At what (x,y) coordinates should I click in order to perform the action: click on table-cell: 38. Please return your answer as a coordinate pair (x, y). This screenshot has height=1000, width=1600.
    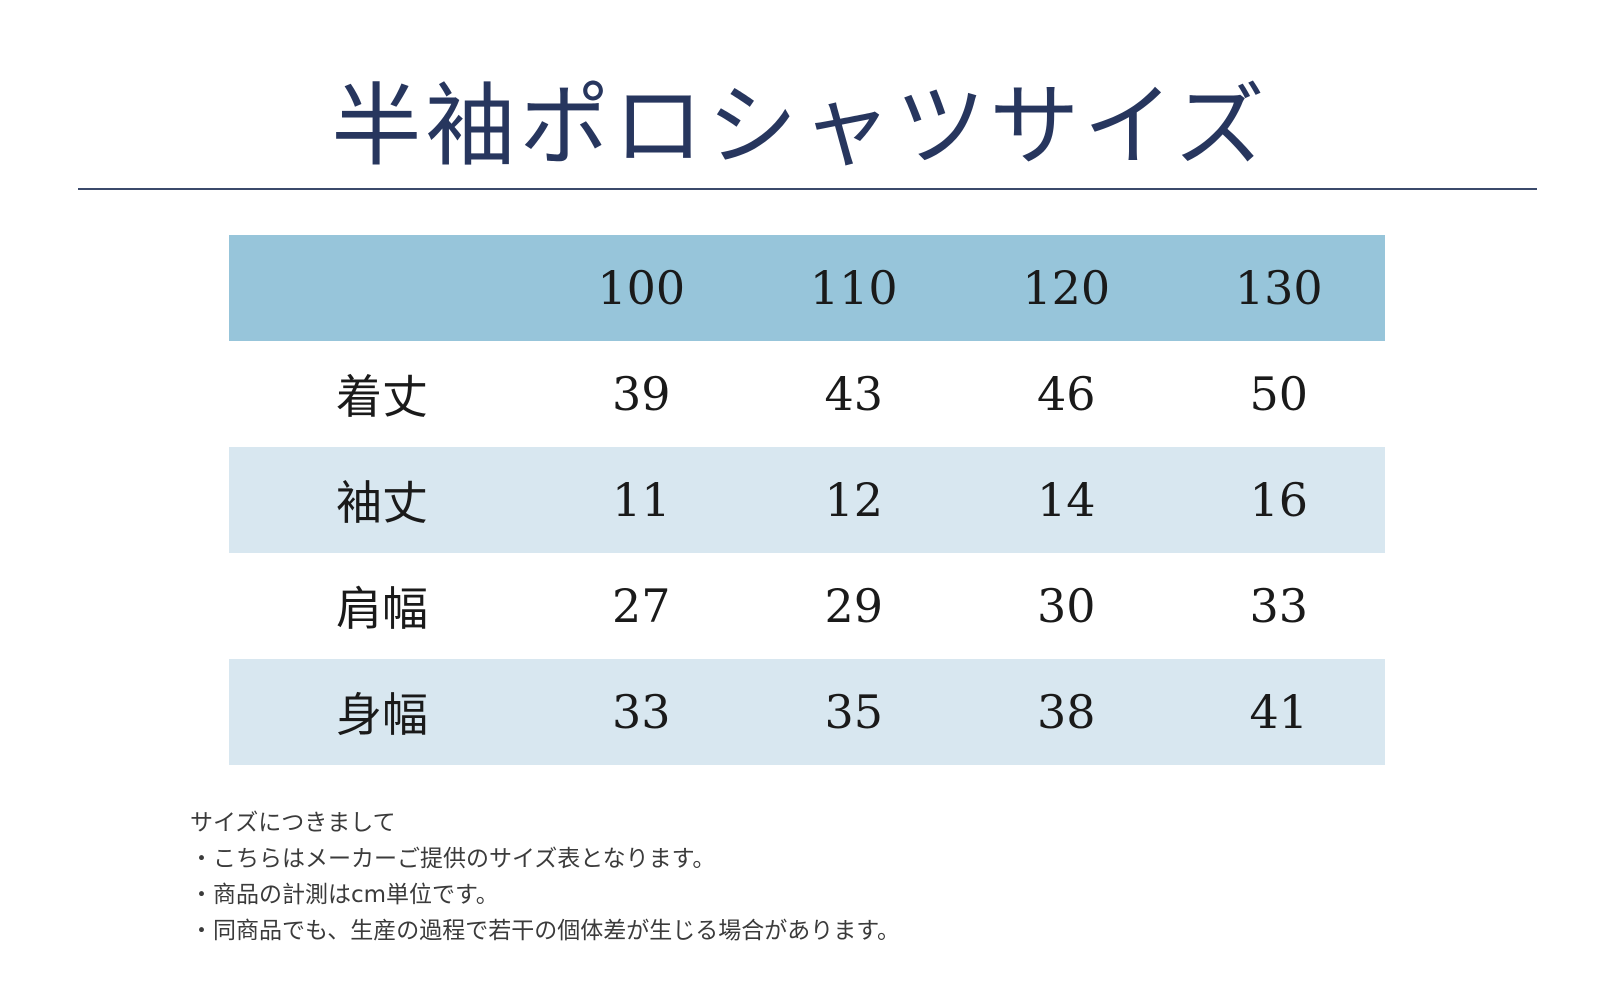
    Looking at the image, I should click on (1066, 712).